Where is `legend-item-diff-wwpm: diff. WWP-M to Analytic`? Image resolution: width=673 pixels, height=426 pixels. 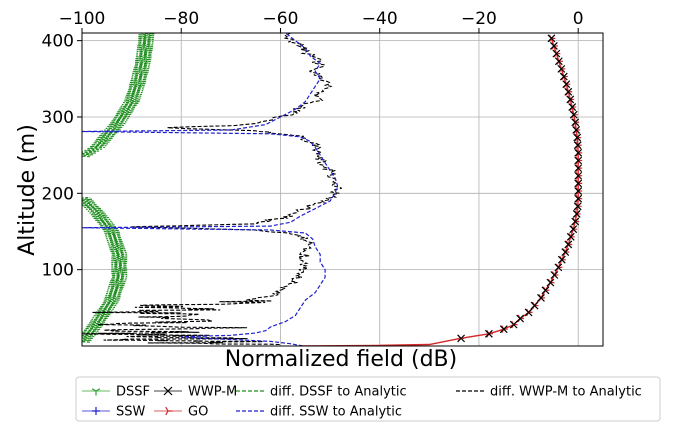
legend-item-diff-wwpm: diff. WWP-M to Analytic is located at coordinates (549, 392).